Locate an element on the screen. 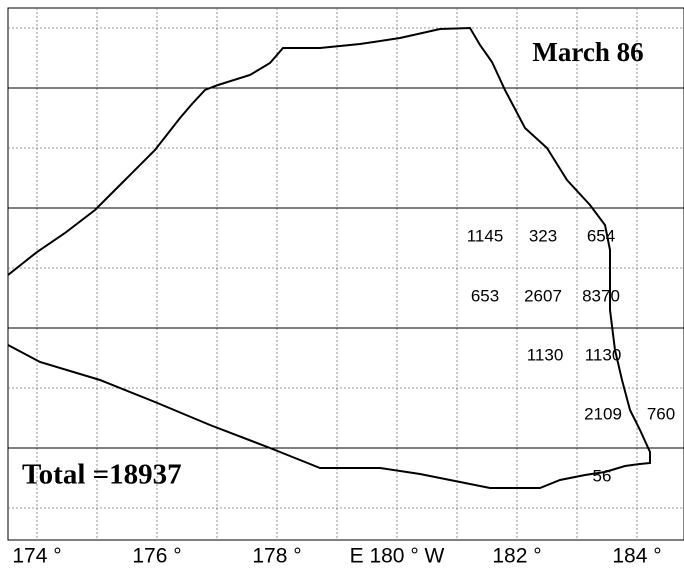 Image resolution: width=684 pixels, height=579 pixels. x-axis-label: 174 ° is located at coordinates (36, 556).